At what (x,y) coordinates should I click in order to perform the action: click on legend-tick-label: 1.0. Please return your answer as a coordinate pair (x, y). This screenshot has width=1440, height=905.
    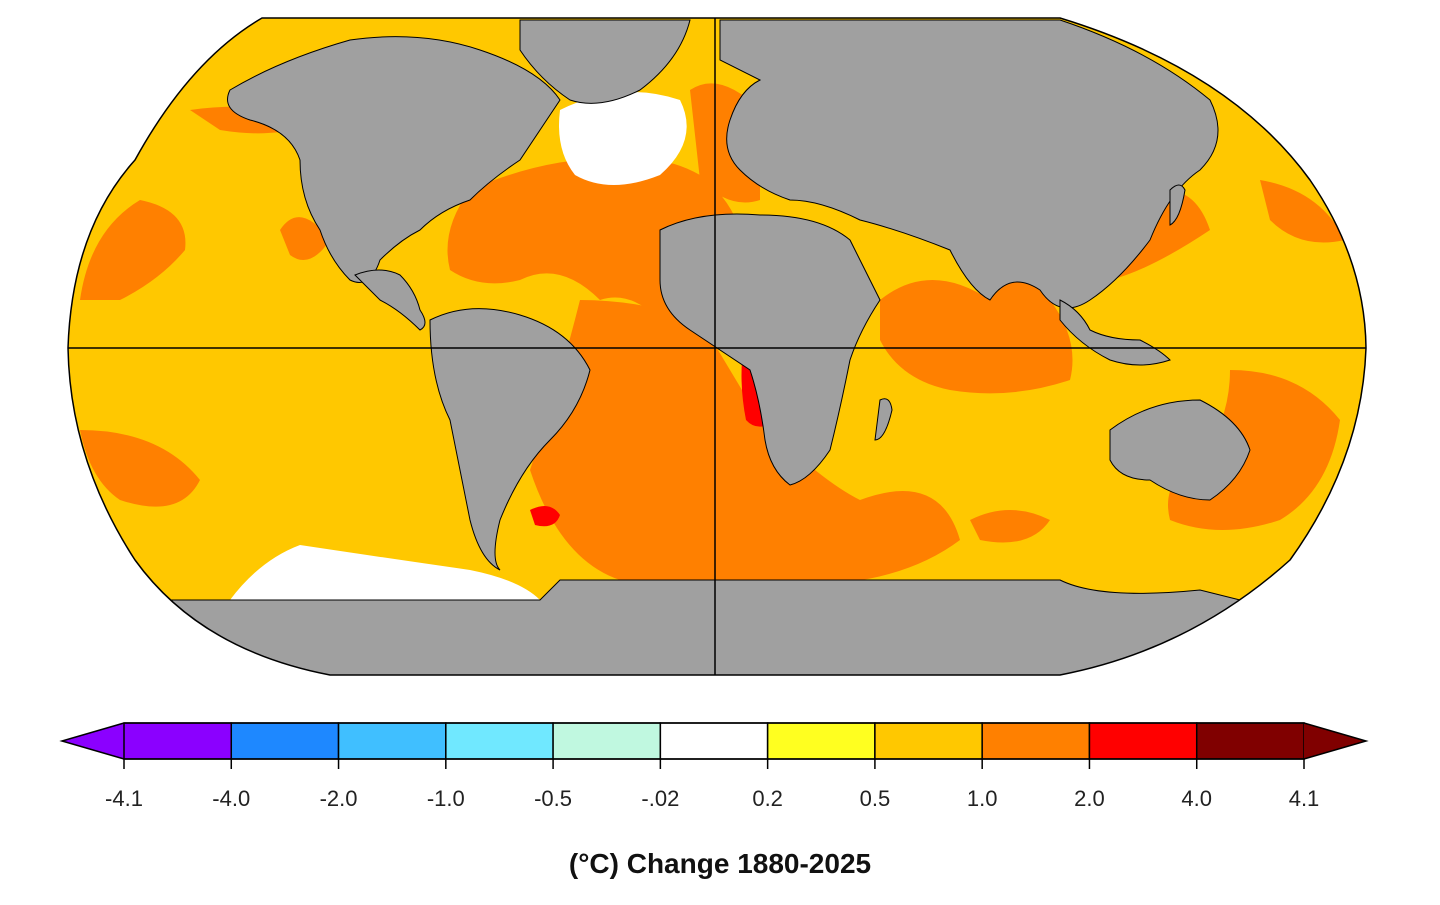
    Looking at the image, I should click on (982, 798).